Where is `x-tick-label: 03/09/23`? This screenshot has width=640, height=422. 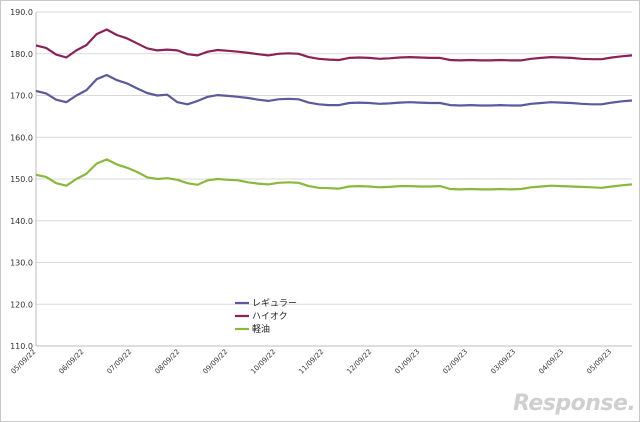
x-tick-label: 03/09/23 is located at coordinates (503, 362).